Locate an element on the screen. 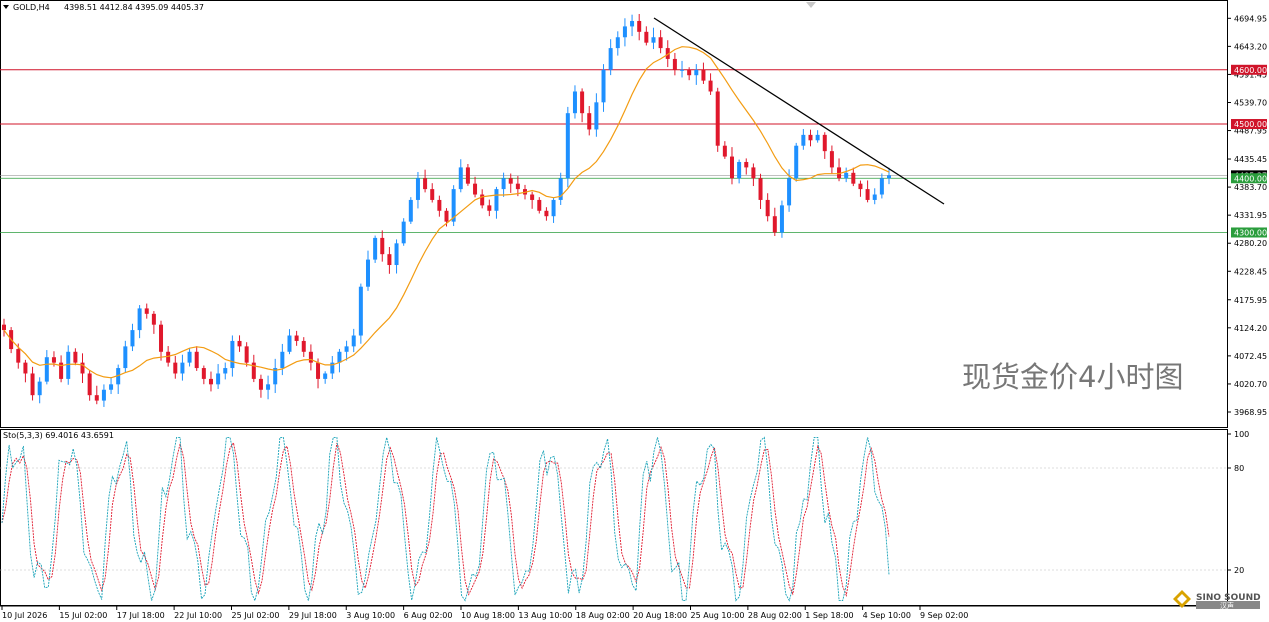 This screenshot has height=622, width=1269. price-tick-label: 4331.95 is located at coordinates (1250, 215).